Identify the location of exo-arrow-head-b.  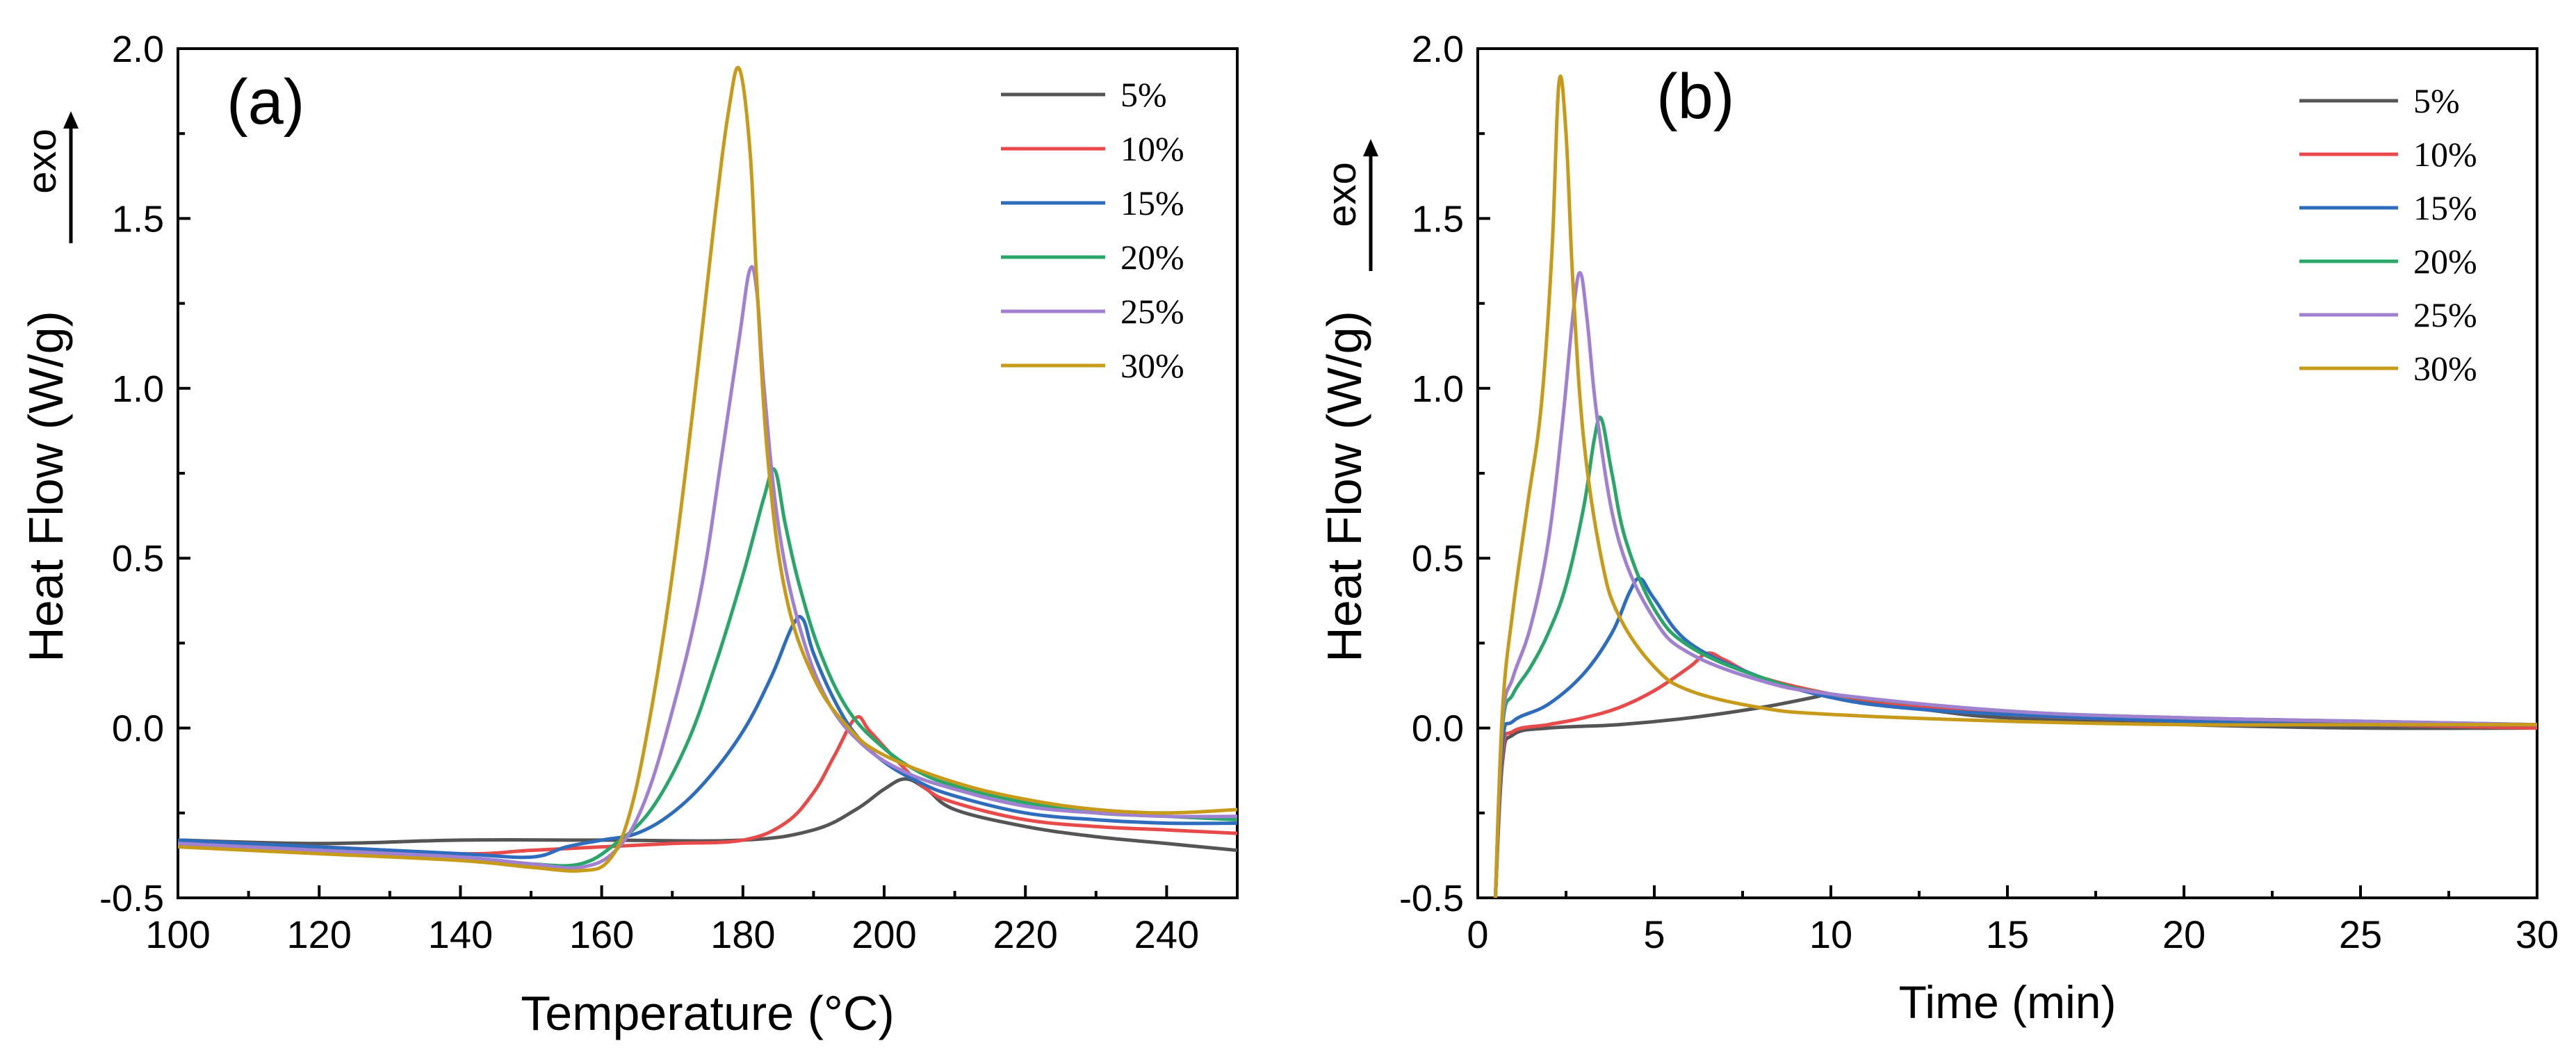
(1370, 147).